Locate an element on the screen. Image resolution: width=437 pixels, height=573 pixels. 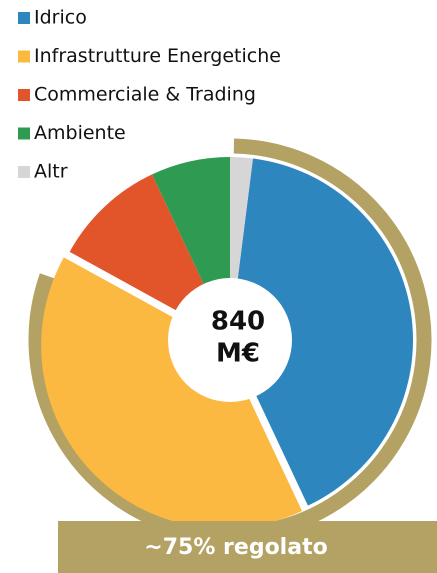
donut-hole is located at coordinates (230, 340).